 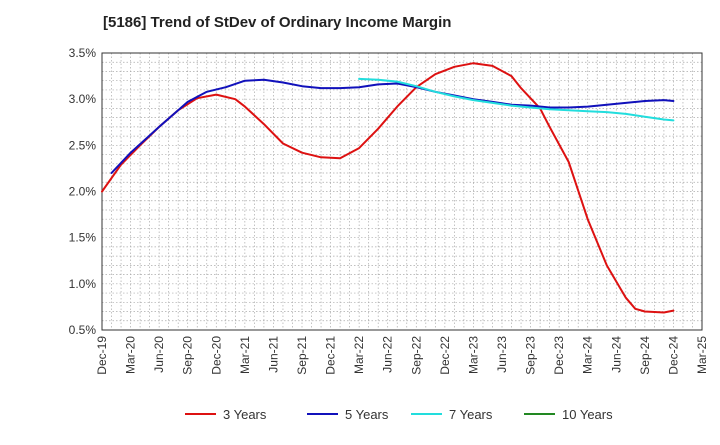 I want to click on x-tick-label: Sep-20, so click(x=188, y=355).